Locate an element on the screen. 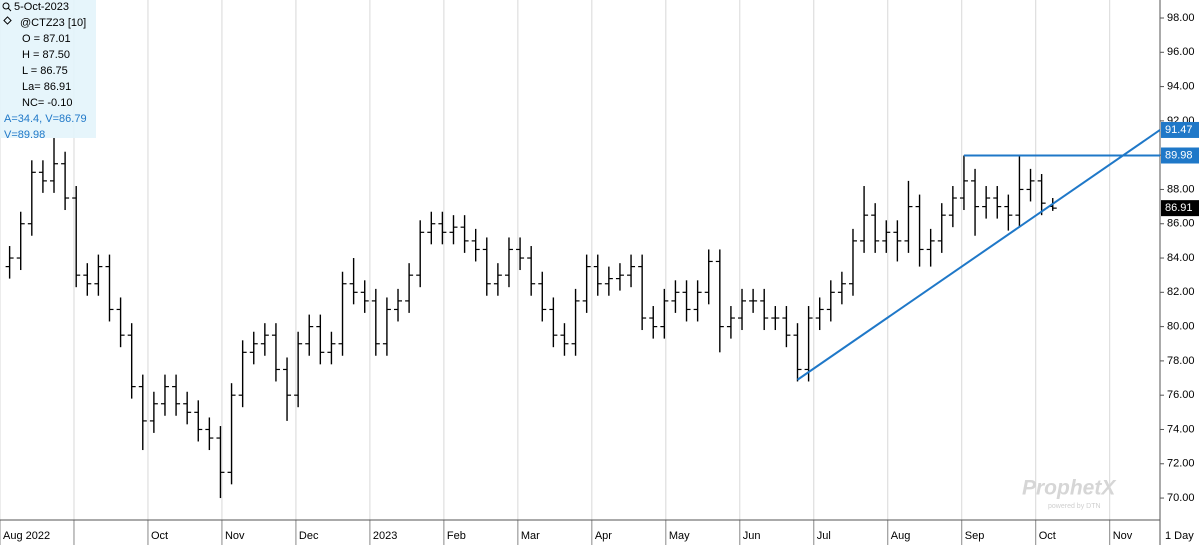 This screenshot has height=545, width=1200. y-tick-label: 78.00 is located at coordinates (1181, 361).